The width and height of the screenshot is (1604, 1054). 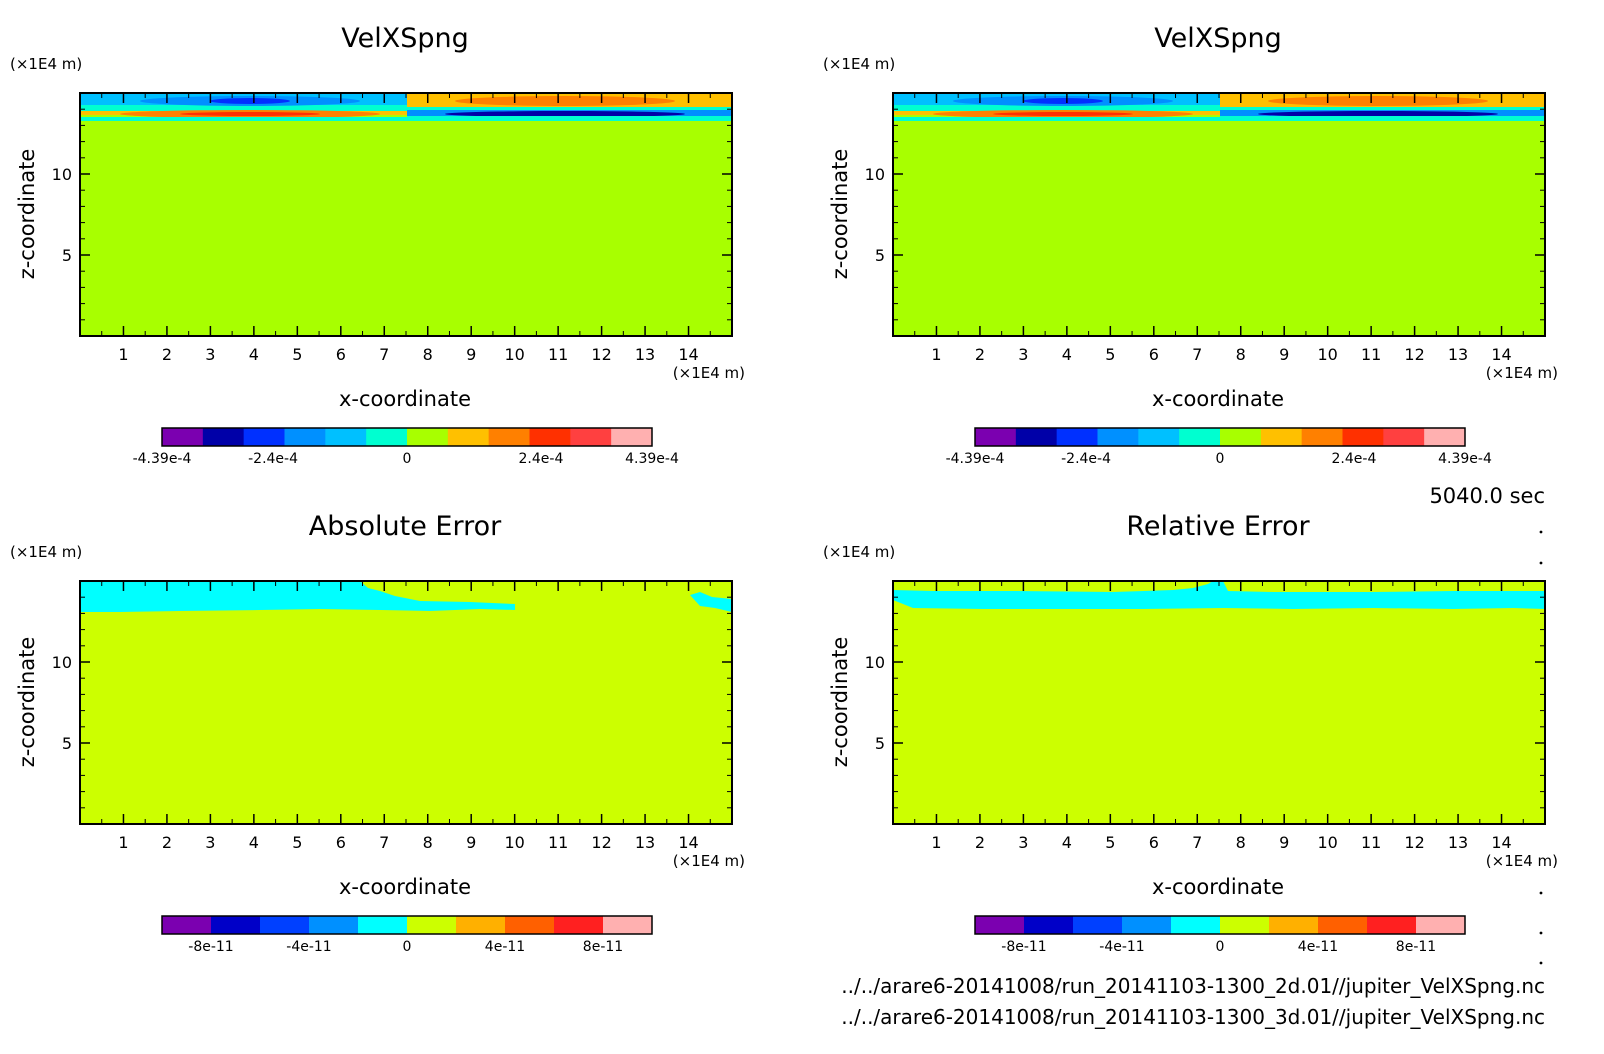 What do you see at coordinates (1221, 842) in the screenshot?
I see `x-tick-labels: 1 2 3 4 5 6 7 8 9 10 11 12 13 14` at bounding box center [1221, 842].